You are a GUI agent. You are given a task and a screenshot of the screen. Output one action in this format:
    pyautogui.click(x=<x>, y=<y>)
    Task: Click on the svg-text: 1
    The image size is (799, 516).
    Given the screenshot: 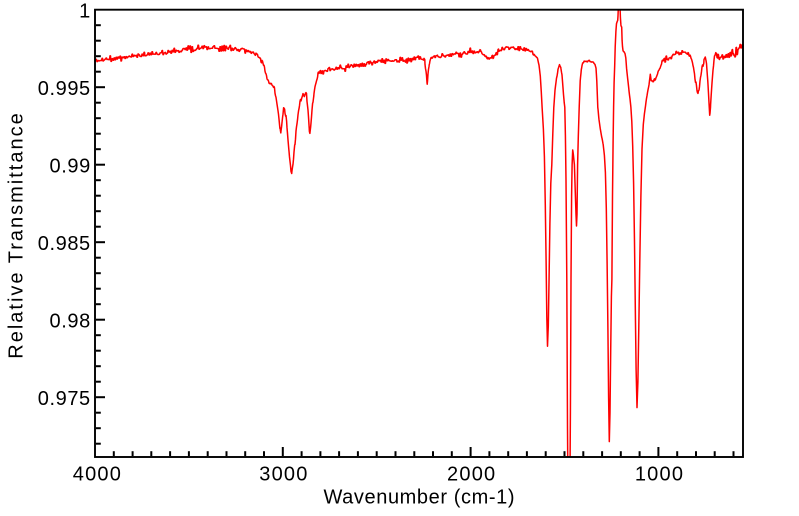 What is the action you would take?
    pyautogui.click(x=85, y=12)
    